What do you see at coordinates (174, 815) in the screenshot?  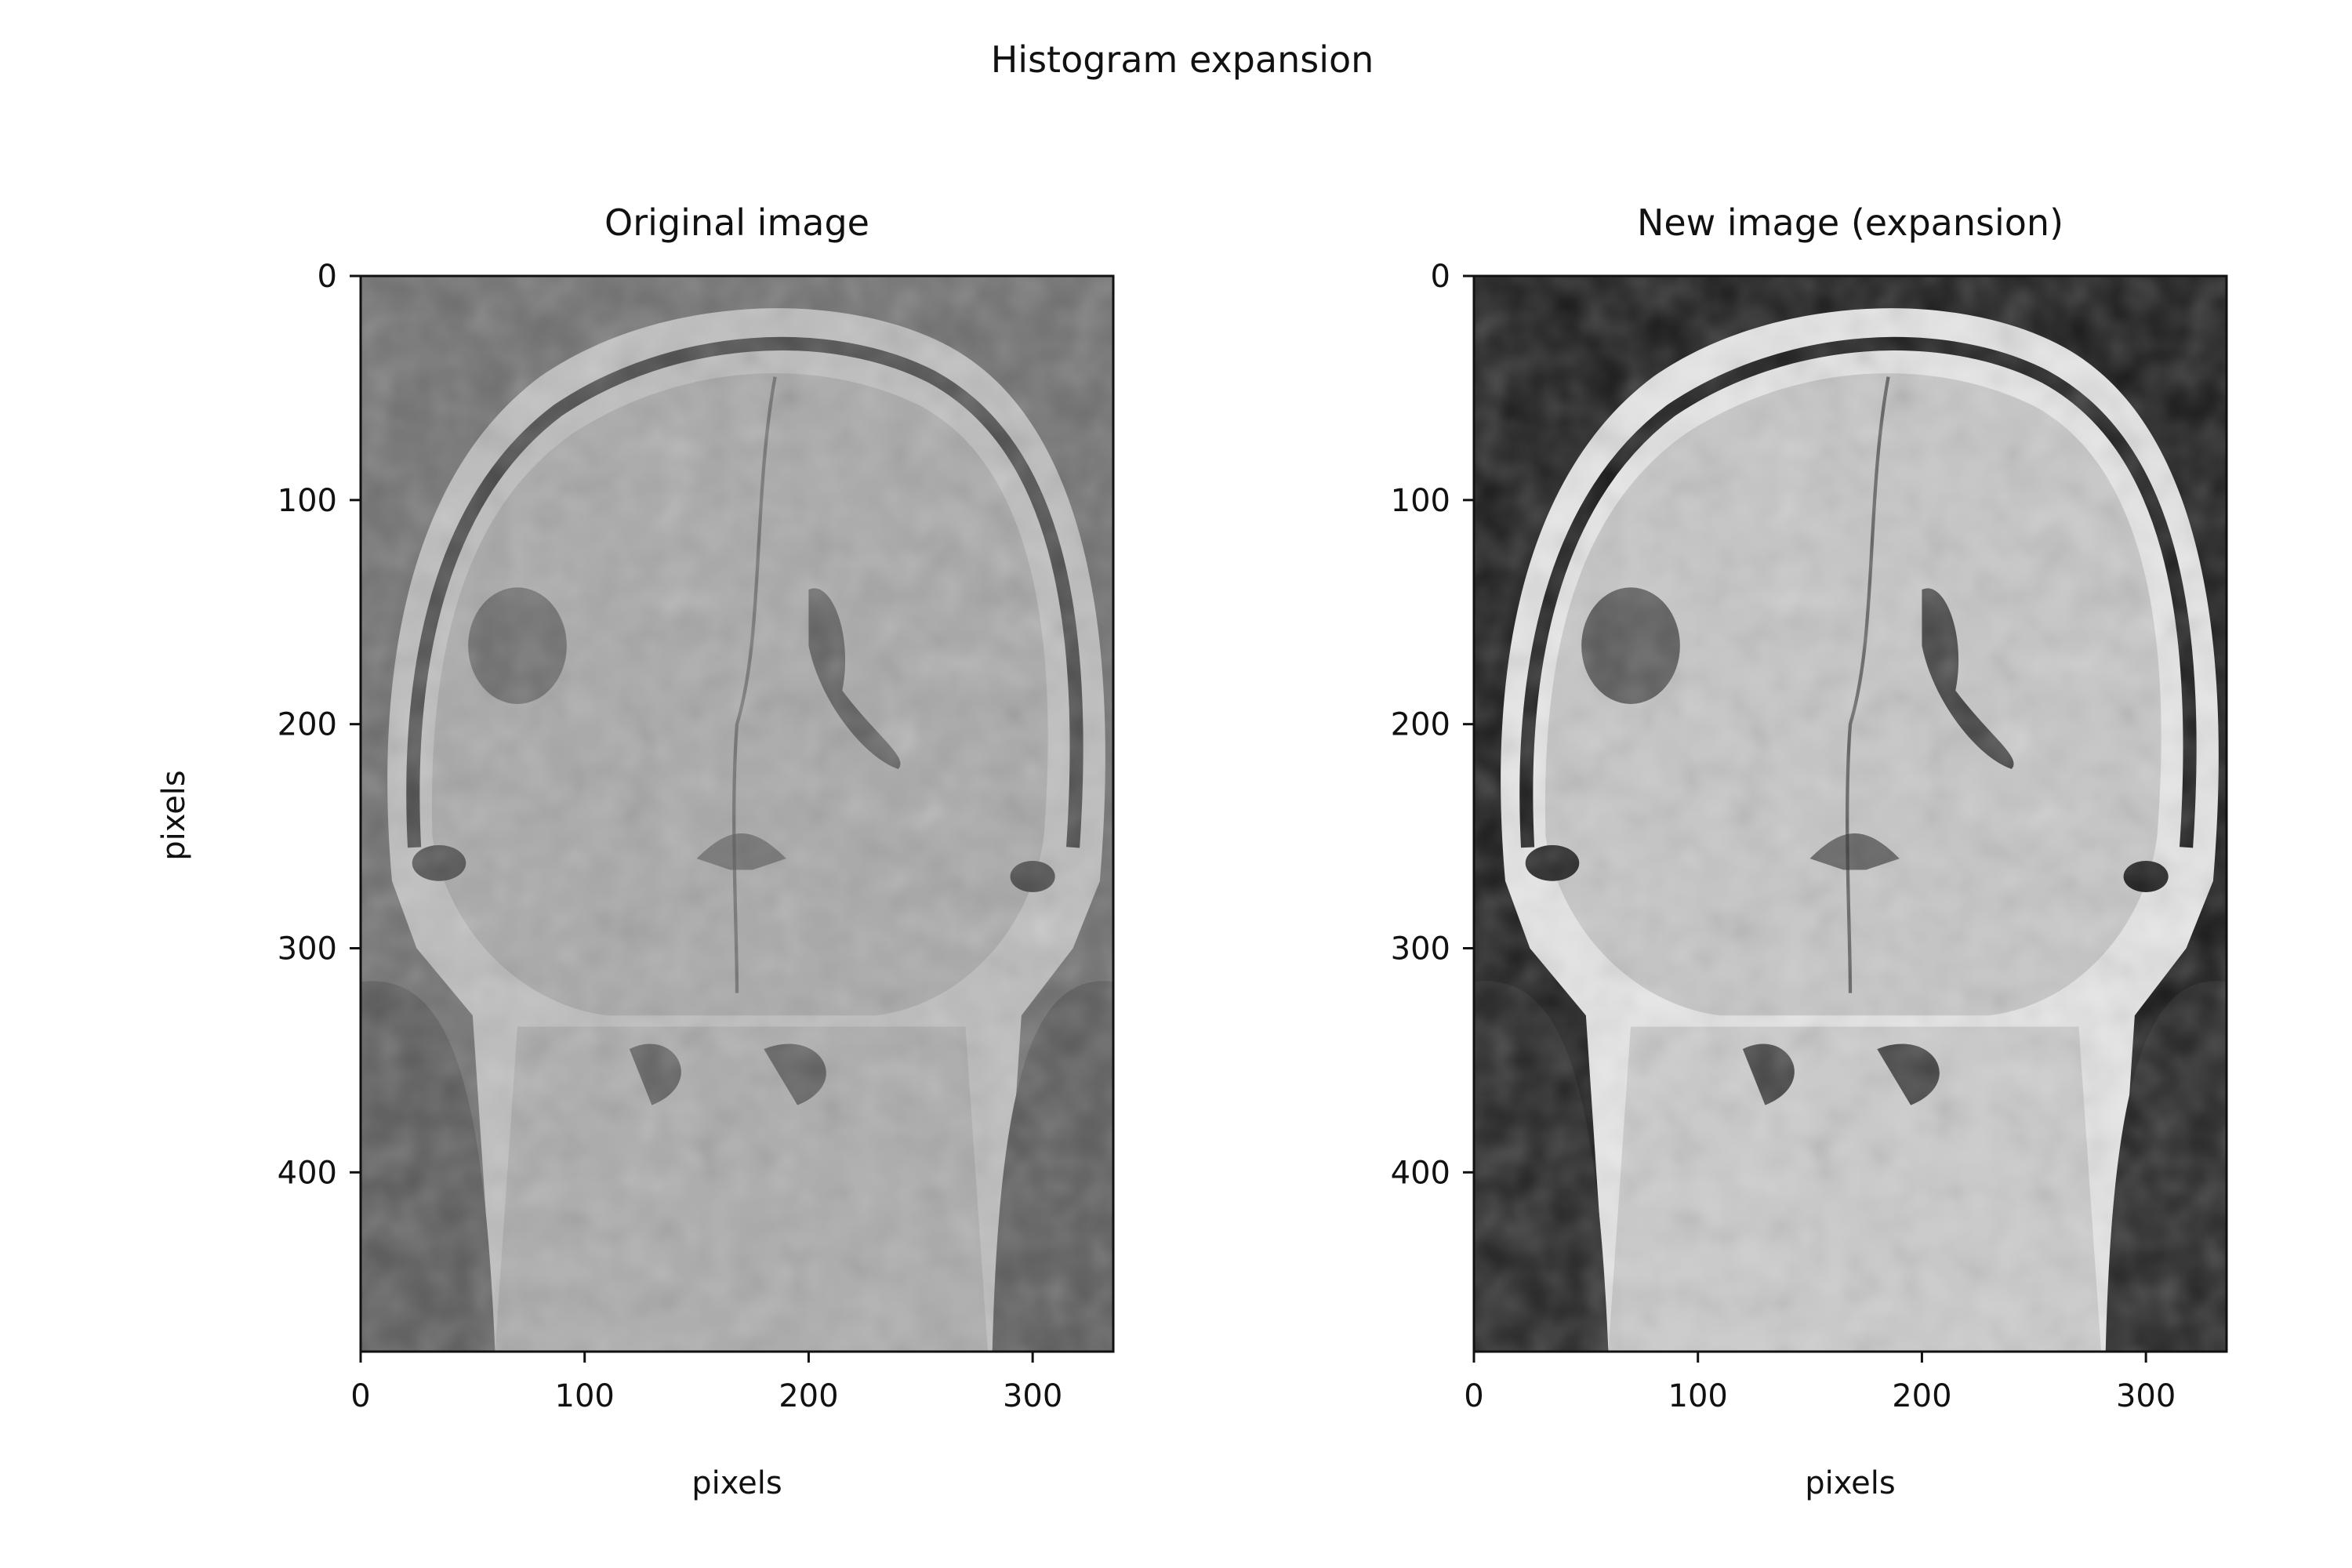 I see `y-axis-label: pixels` at bounding box center [174, 815].